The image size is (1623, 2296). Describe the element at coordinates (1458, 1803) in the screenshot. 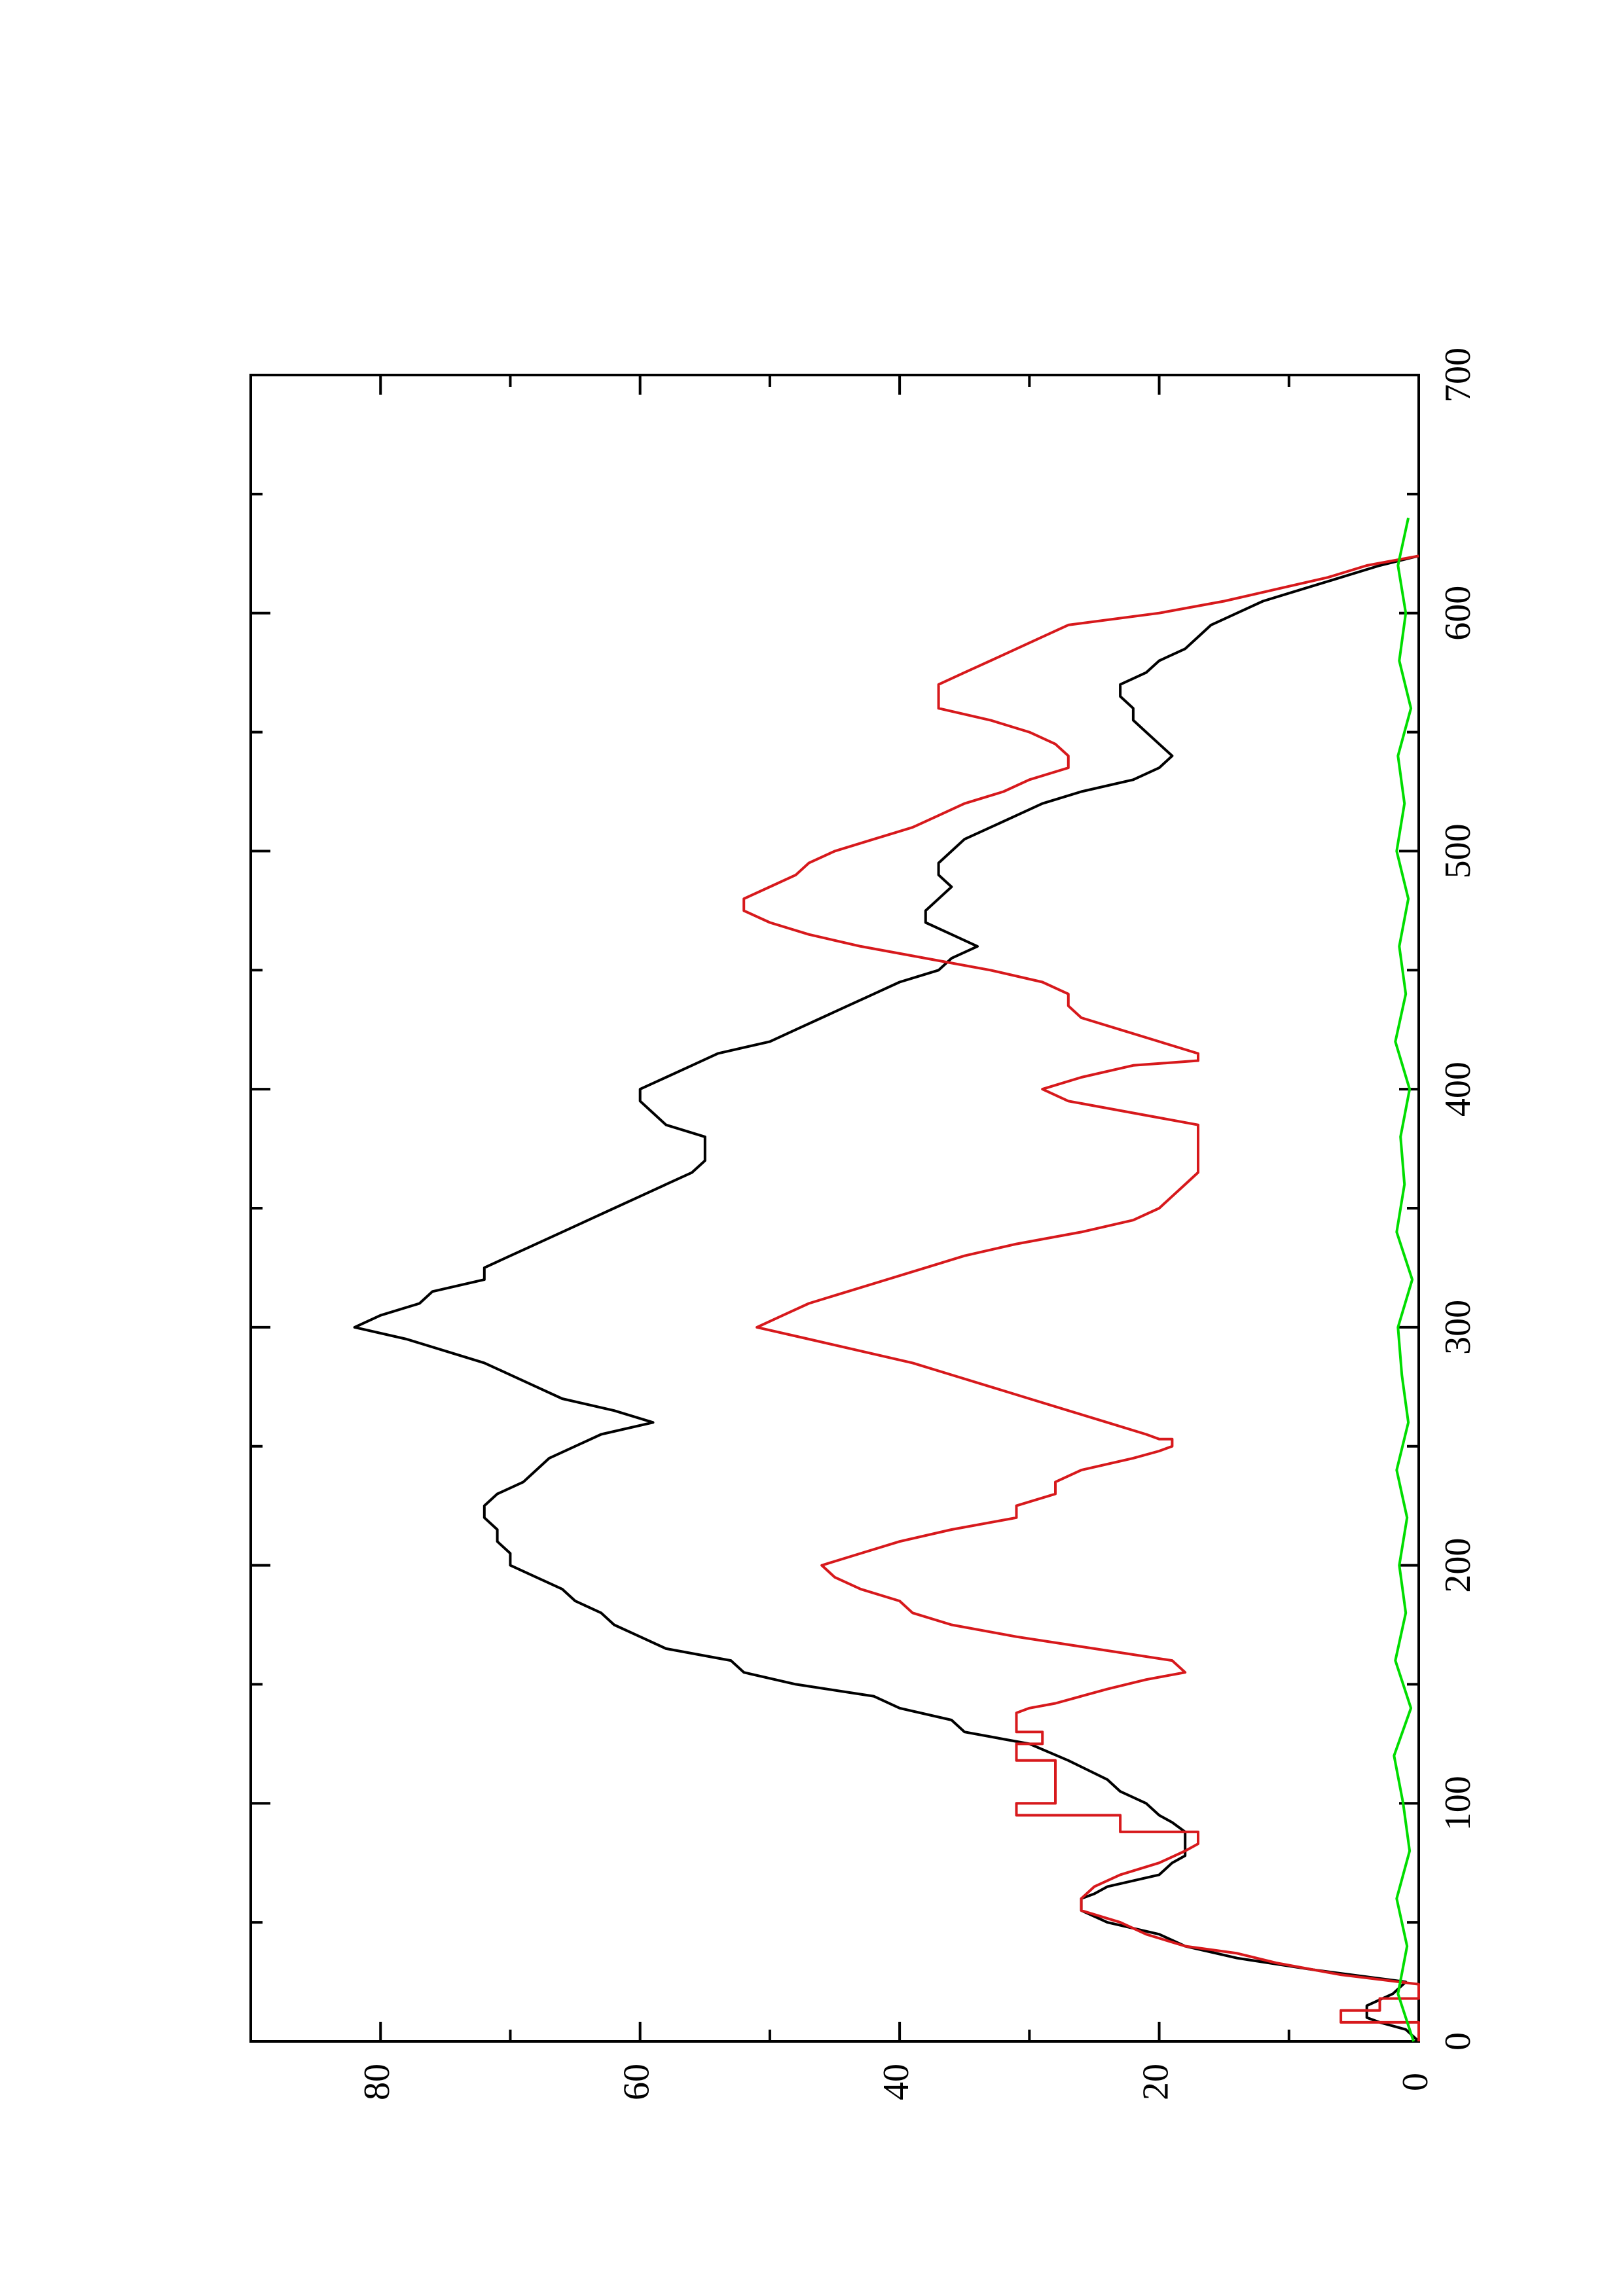

I see `x-tick-label: 100` at that location.